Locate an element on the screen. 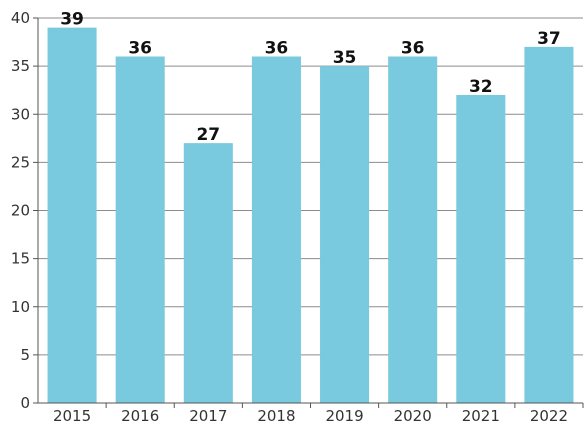 Image resolution: width=585 pixels, height=426 pixels. y-tick-label: 30 is located at coordinates (20, 114).